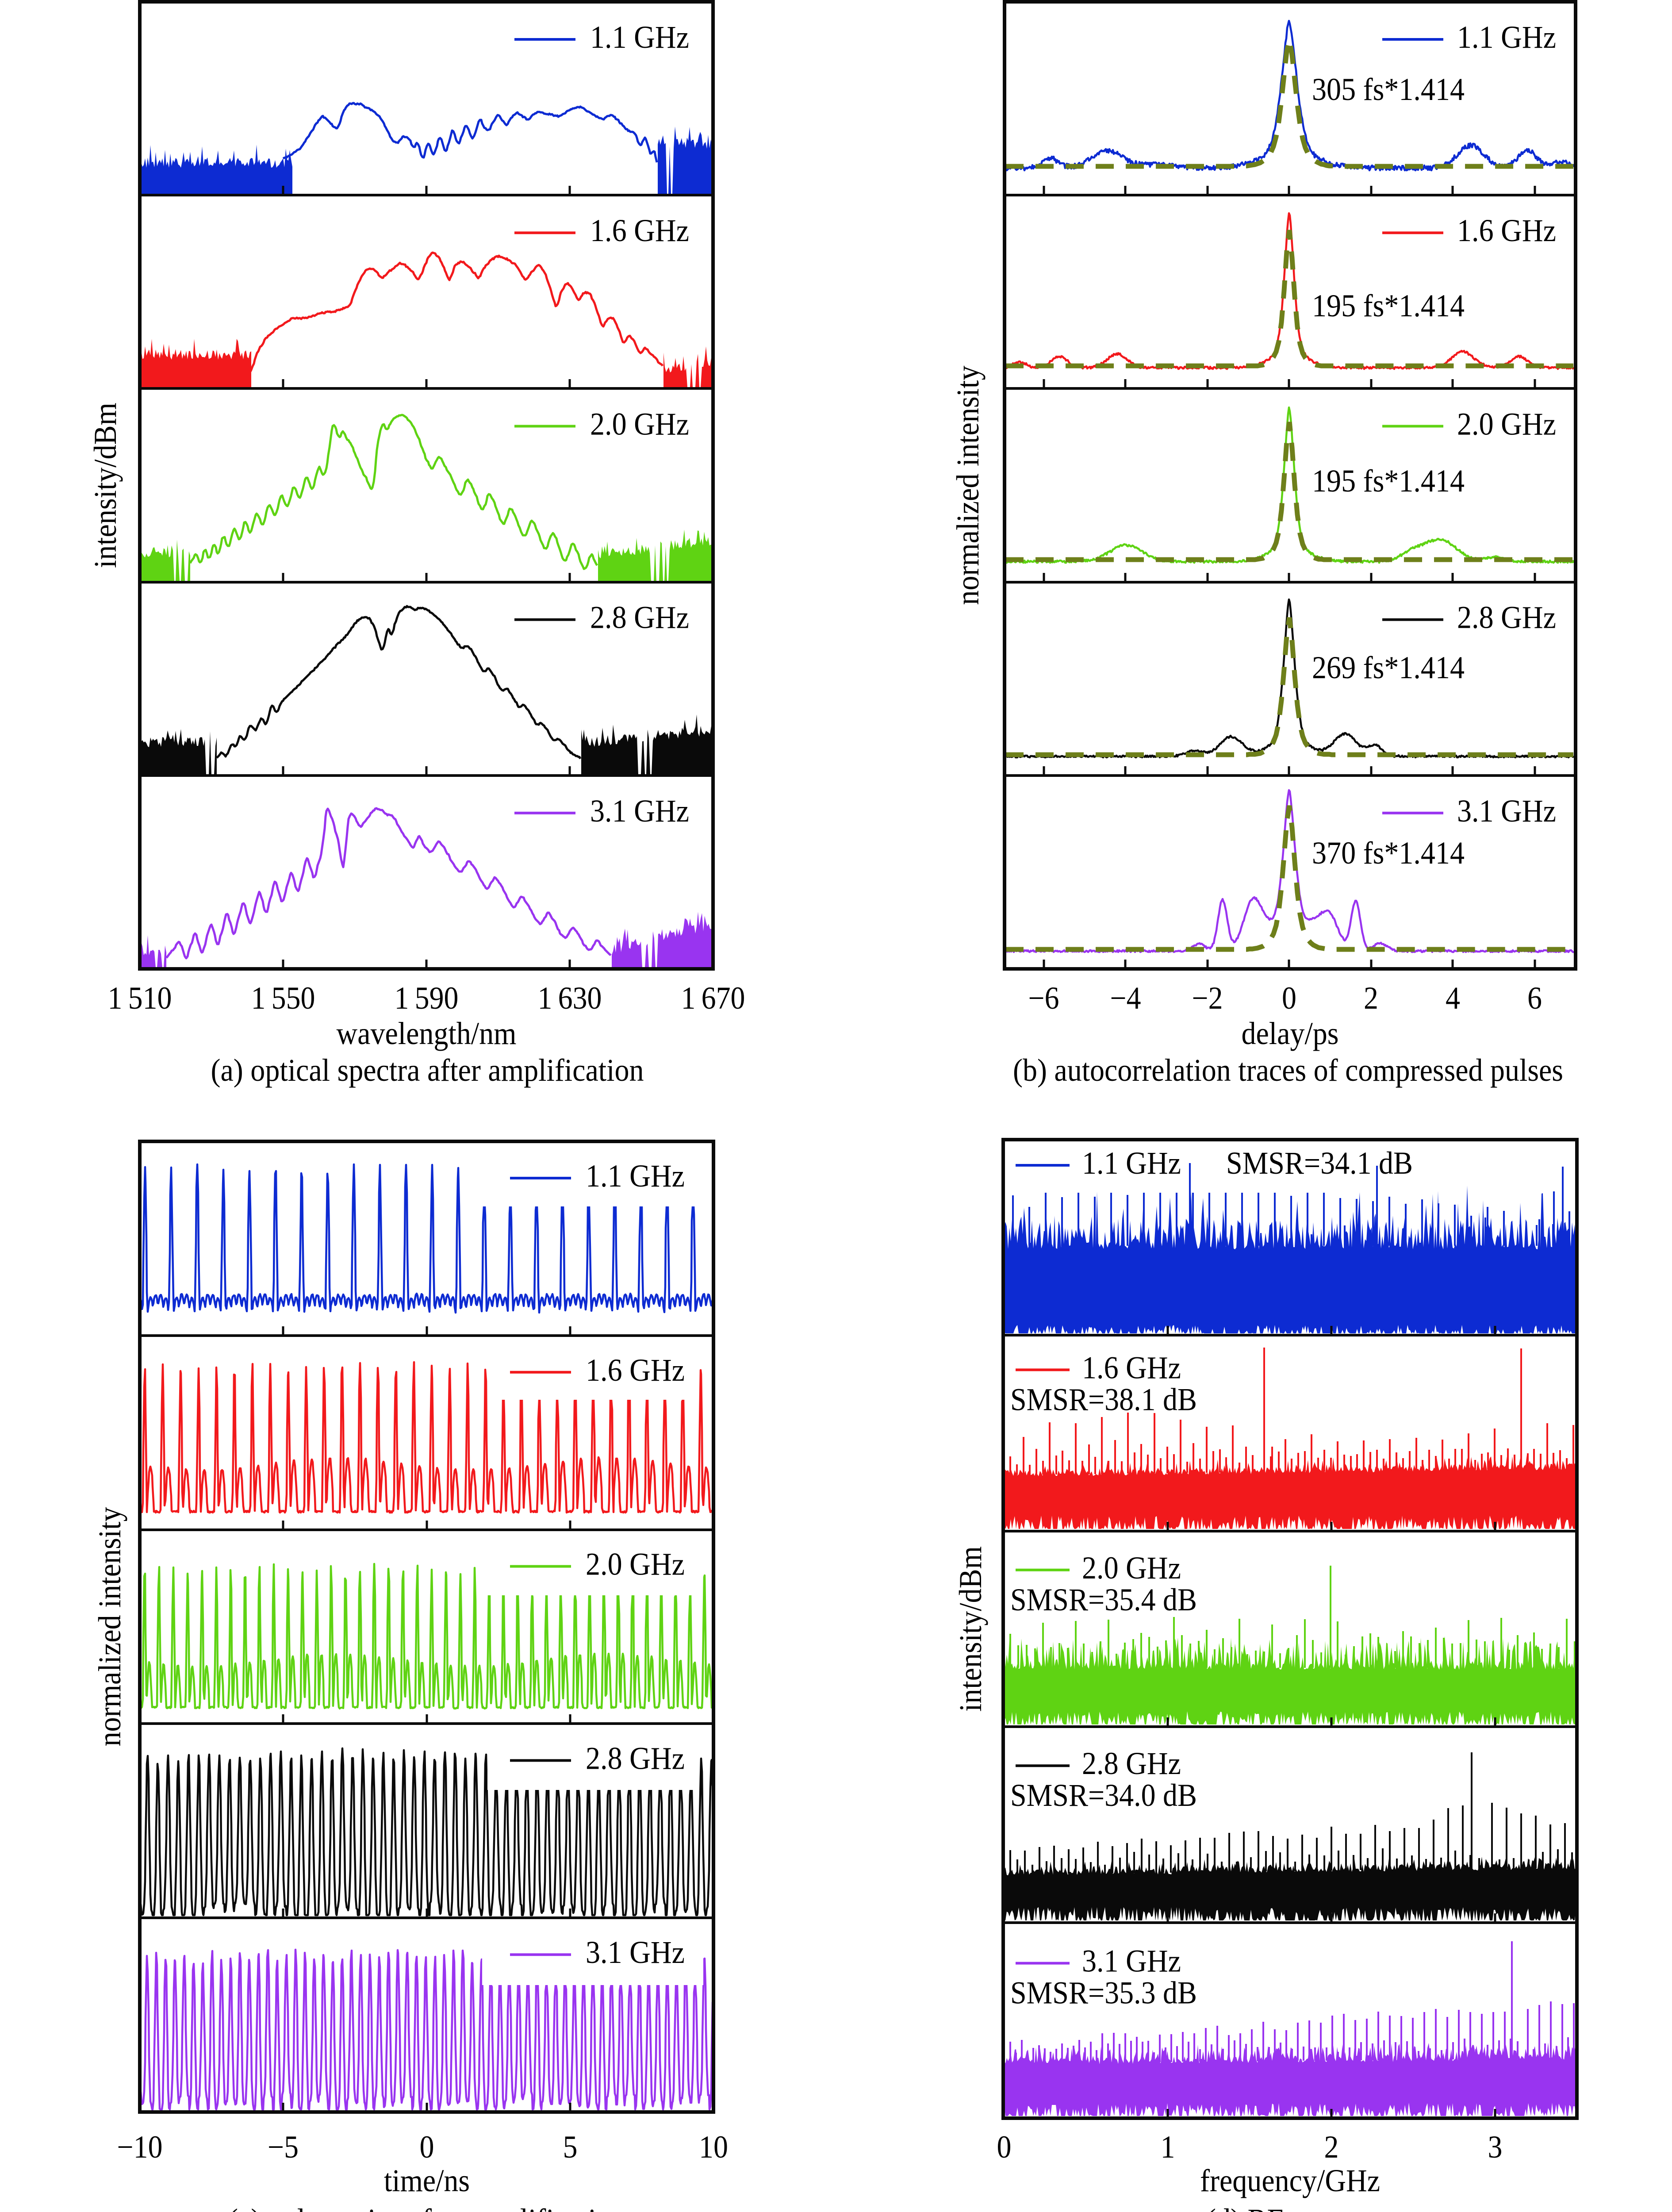  I want to click on svg-text: 370 fs*1.414, so click(1388, 853).